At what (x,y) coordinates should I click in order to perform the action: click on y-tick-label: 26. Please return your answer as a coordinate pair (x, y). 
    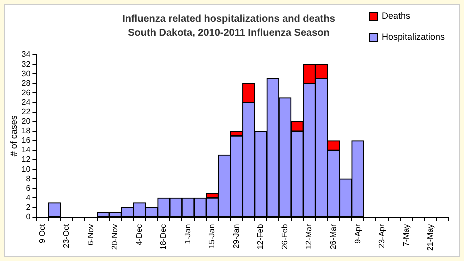
    Looking at the image, I should click on (27, 93).